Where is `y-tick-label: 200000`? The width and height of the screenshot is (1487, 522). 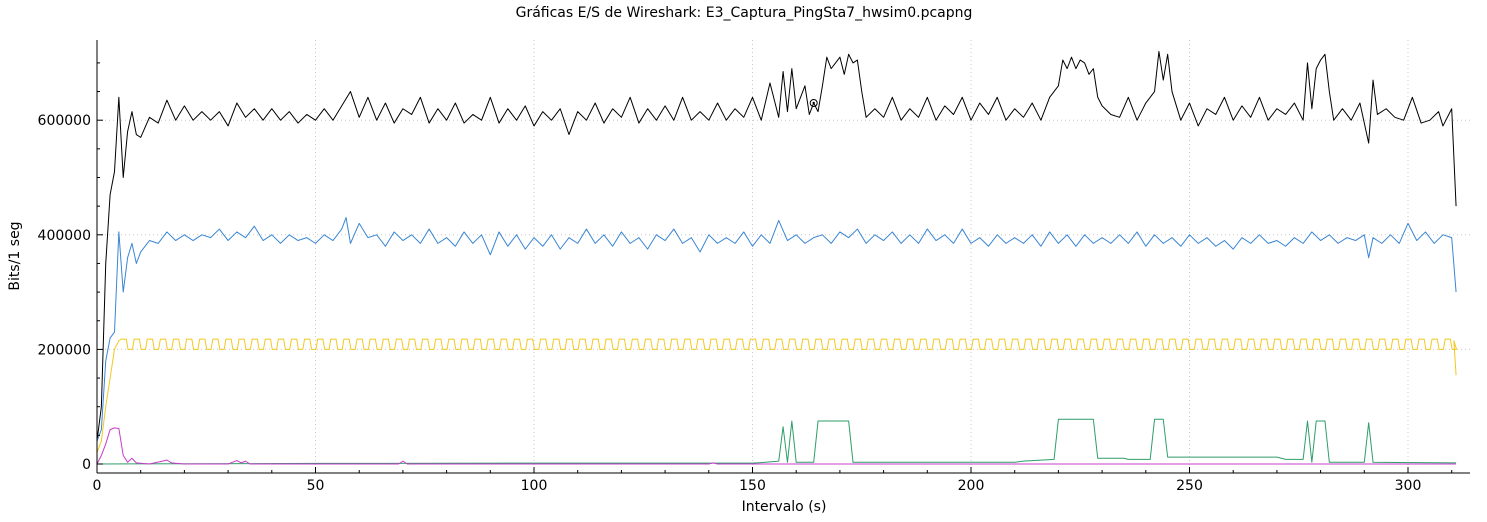
y-tick-label: 200000 is located at coordinates (64, 350).